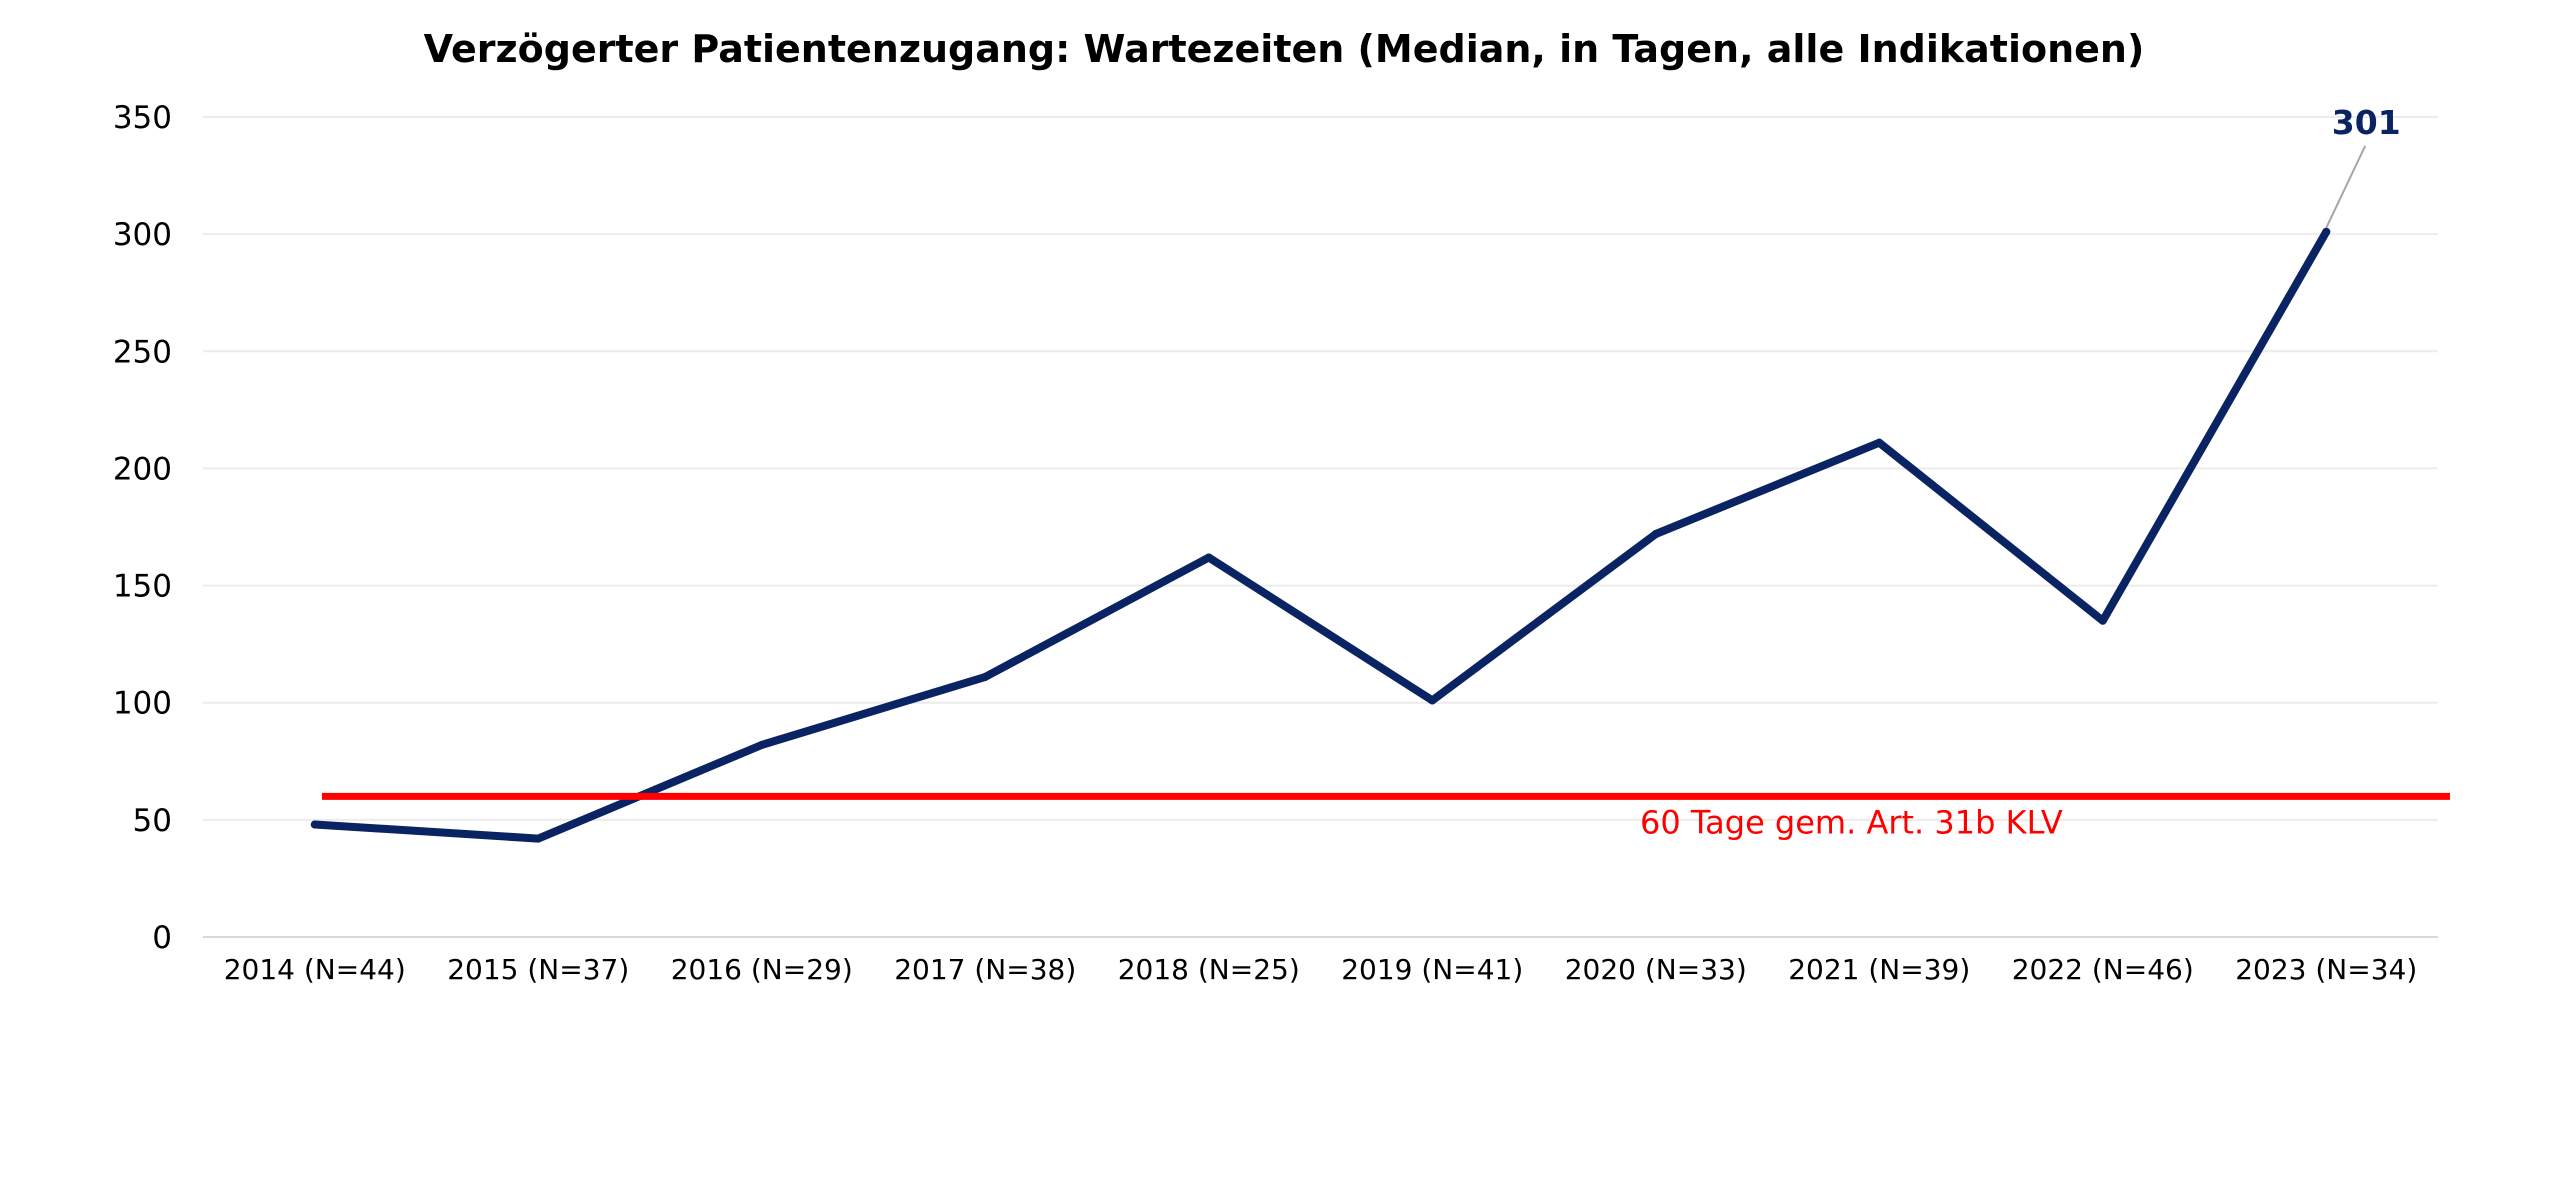 This screenshot has width=2560, height=1181. Describe the element at coordinates (2366, 122) in the screenshot. I see `data-label: 301` at that location.